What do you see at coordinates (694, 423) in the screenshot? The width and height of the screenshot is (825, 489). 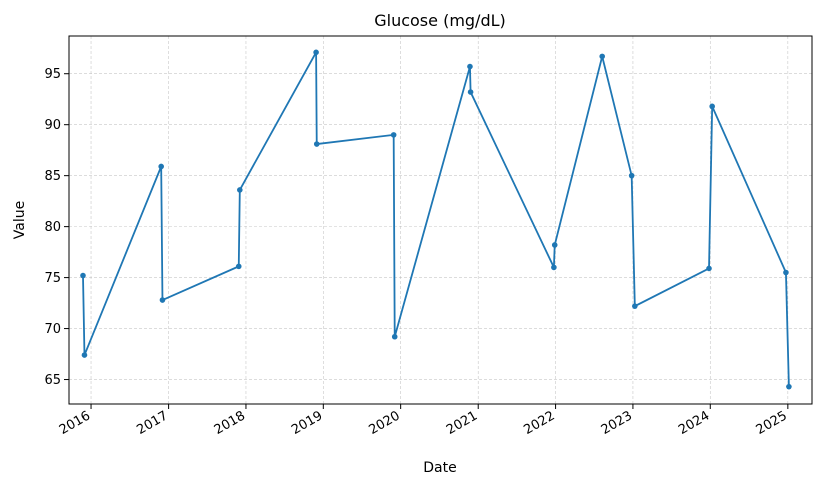 I see `x-tick-label: 2024` at bounding box center [694, 423].